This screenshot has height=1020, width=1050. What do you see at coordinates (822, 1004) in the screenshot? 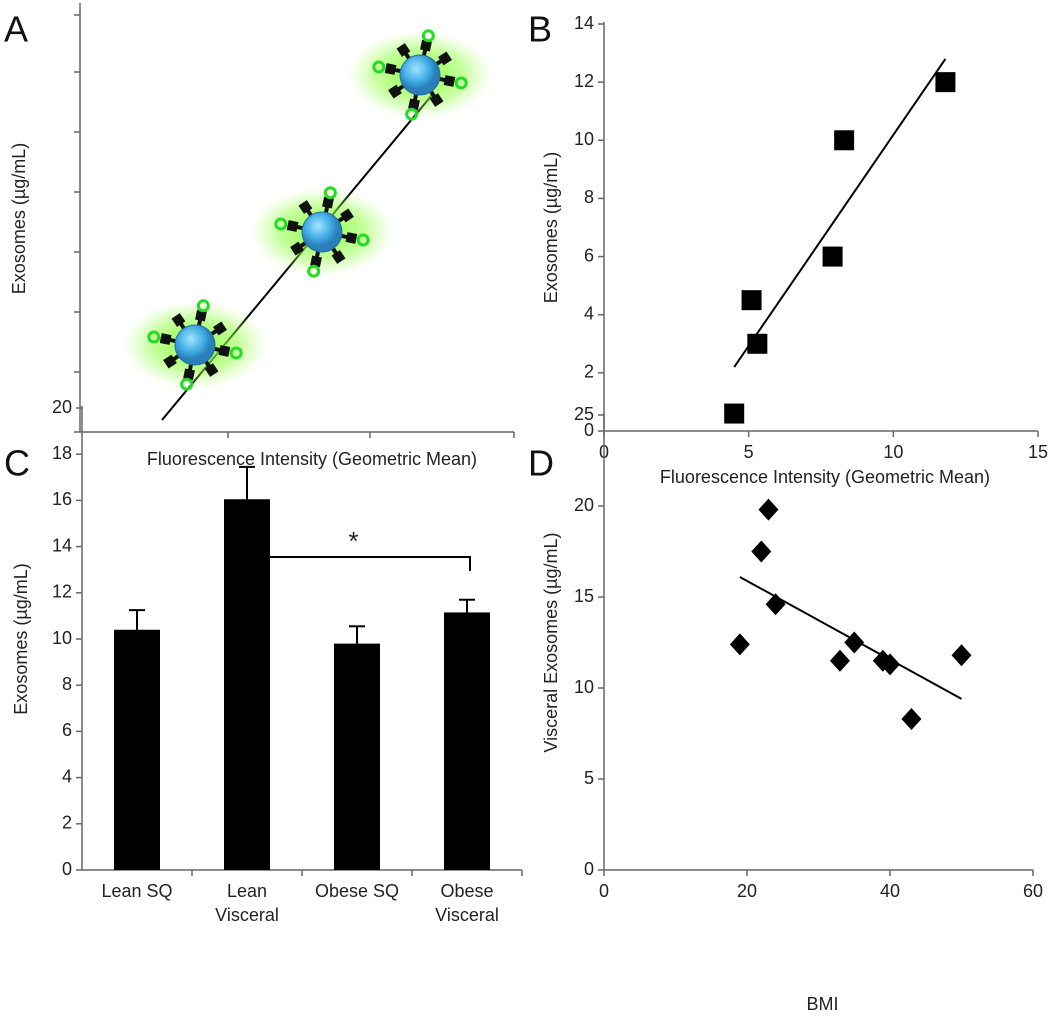
I see `x-axis-label: BMI` at bounding box center [822, 1004].